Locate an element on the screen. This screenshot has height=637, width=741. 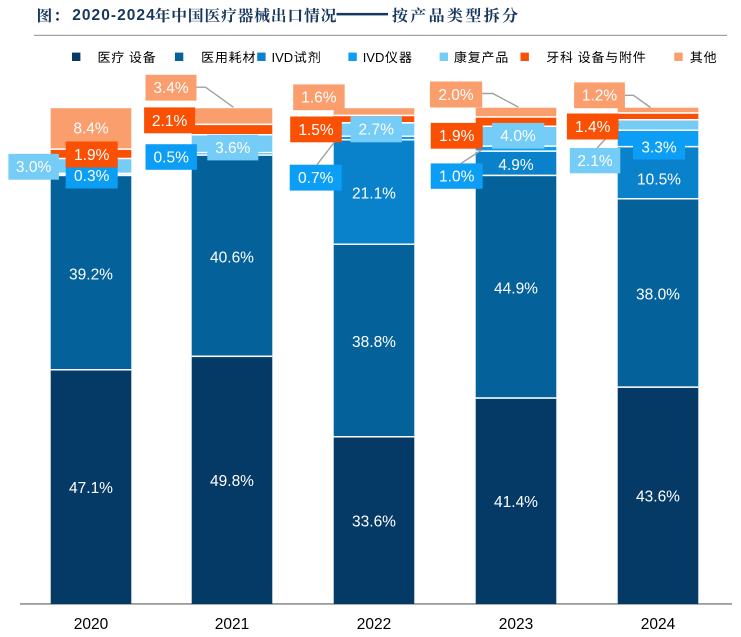
svg-text: 2023 is located at coordinates (516, 624).